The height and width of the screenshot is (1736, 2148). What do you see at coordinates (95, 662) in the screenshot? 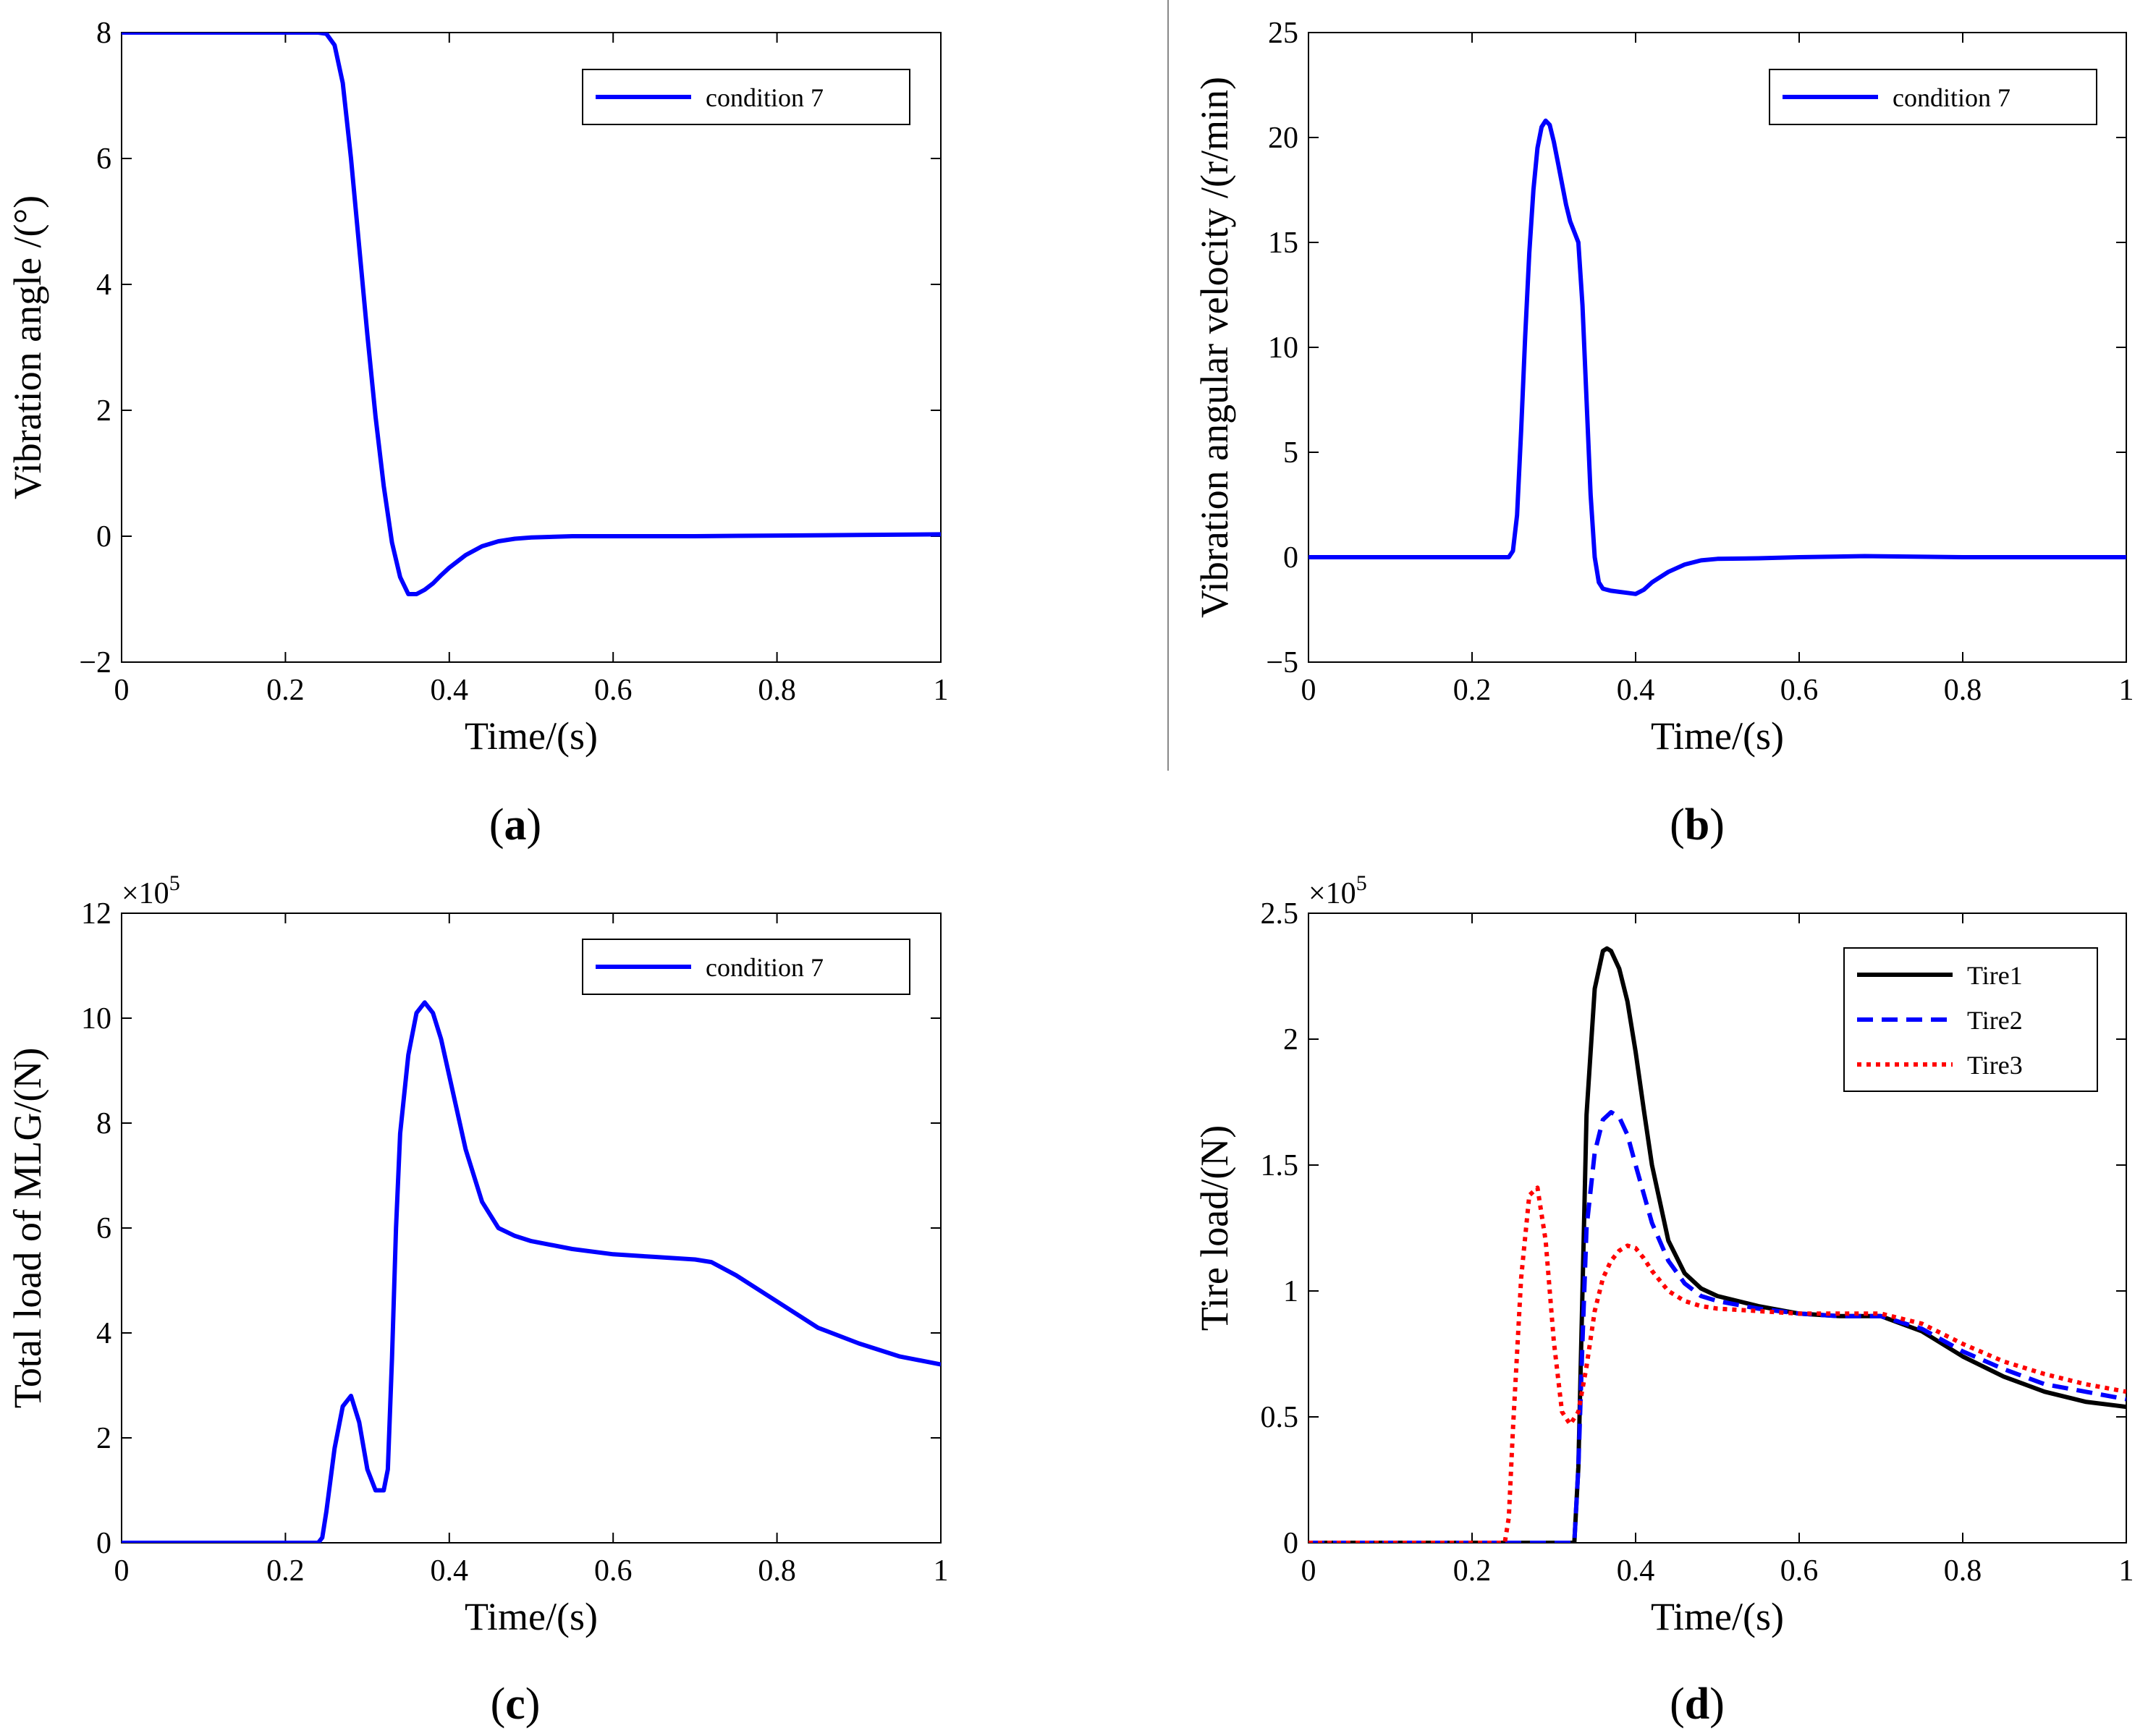
I see `y-tick-label: −2` at bounding box center [95, 662].